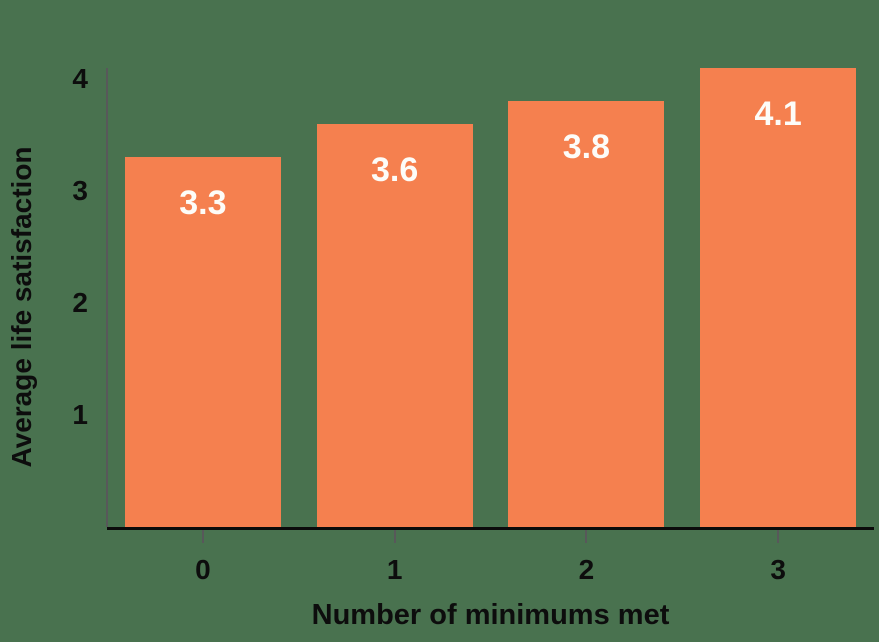 The image size is (879, 642). Describe the element at coordinates (80, 190) in the screenshot. I see `y-tick-label: 3` at that location.